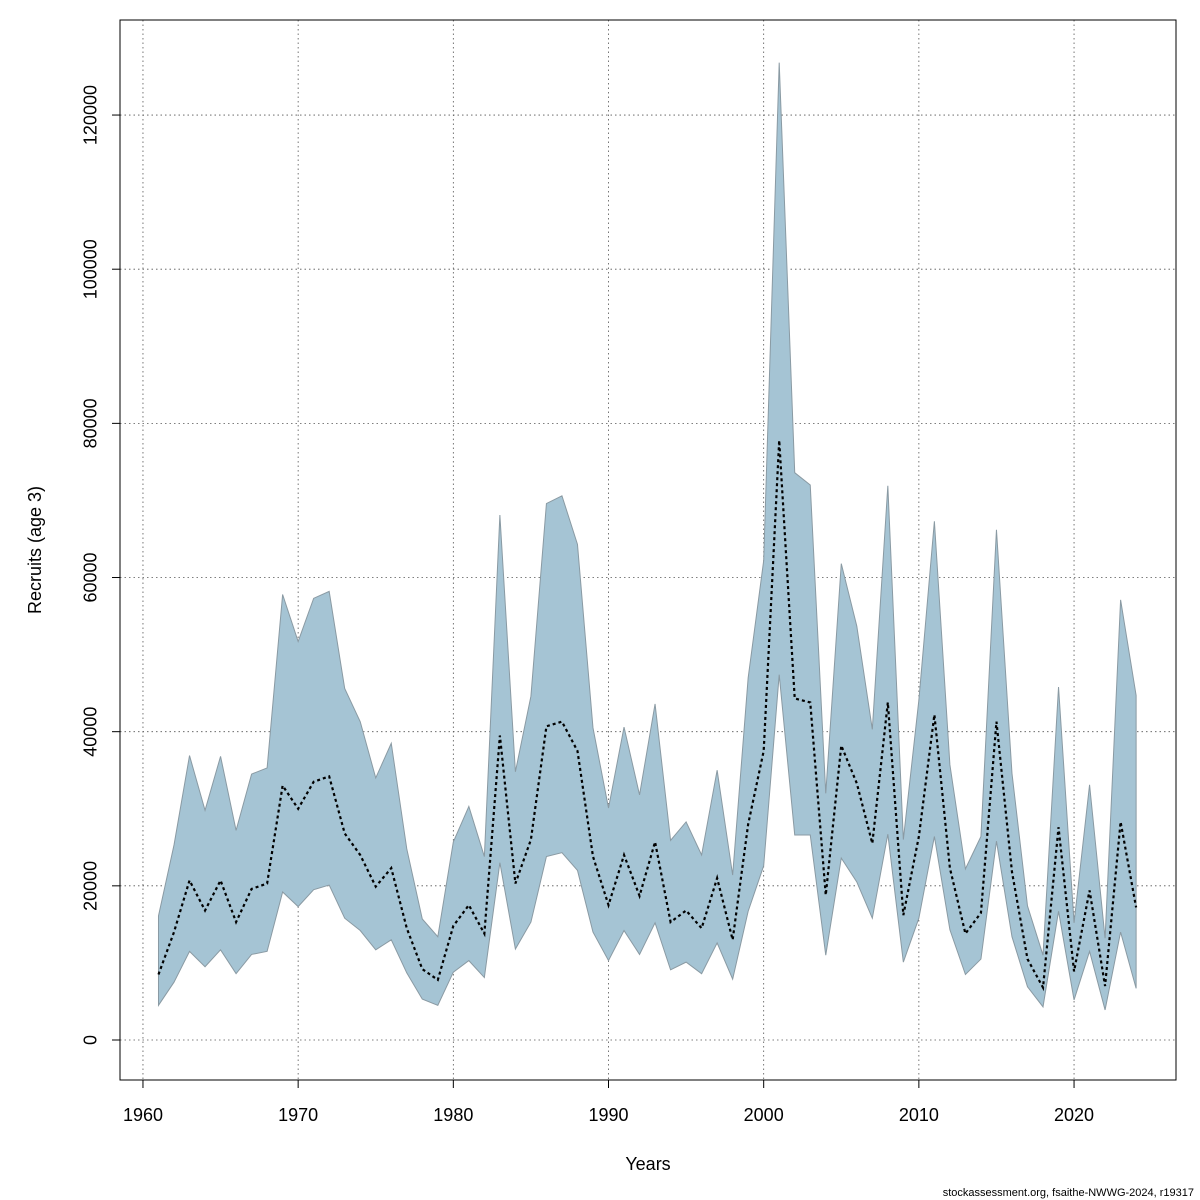 This screenshot has height=1200, width=1200. Describe the element at coordinates (1074, 1115) in the screenshot. I see `x-tick-label: 2020` at that location.